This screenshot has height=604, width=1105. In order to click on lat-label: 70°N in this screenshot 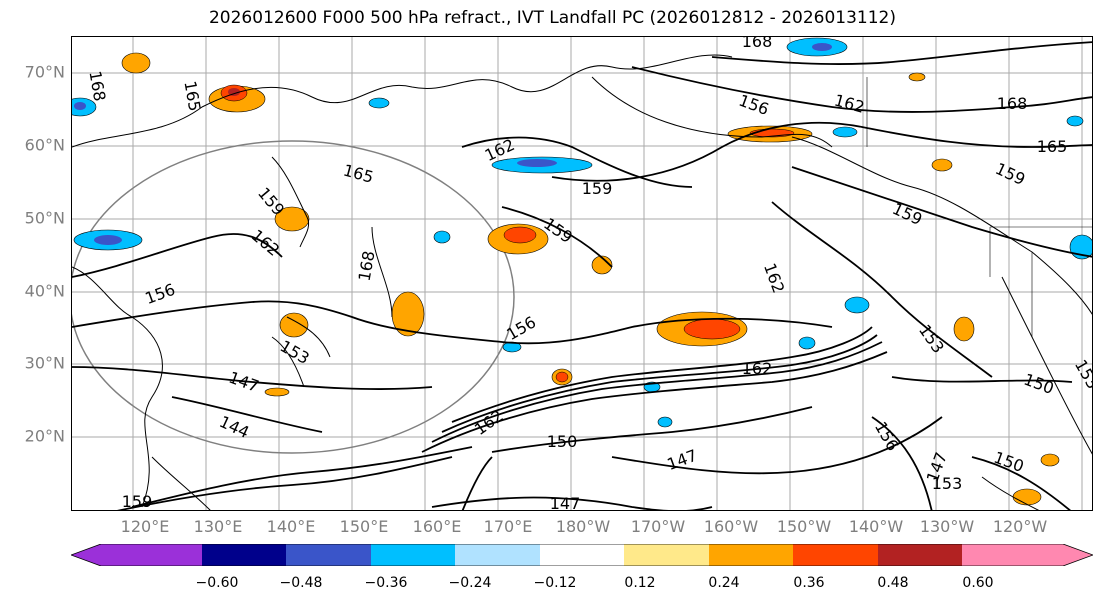, I will do `click(44, 72)`.